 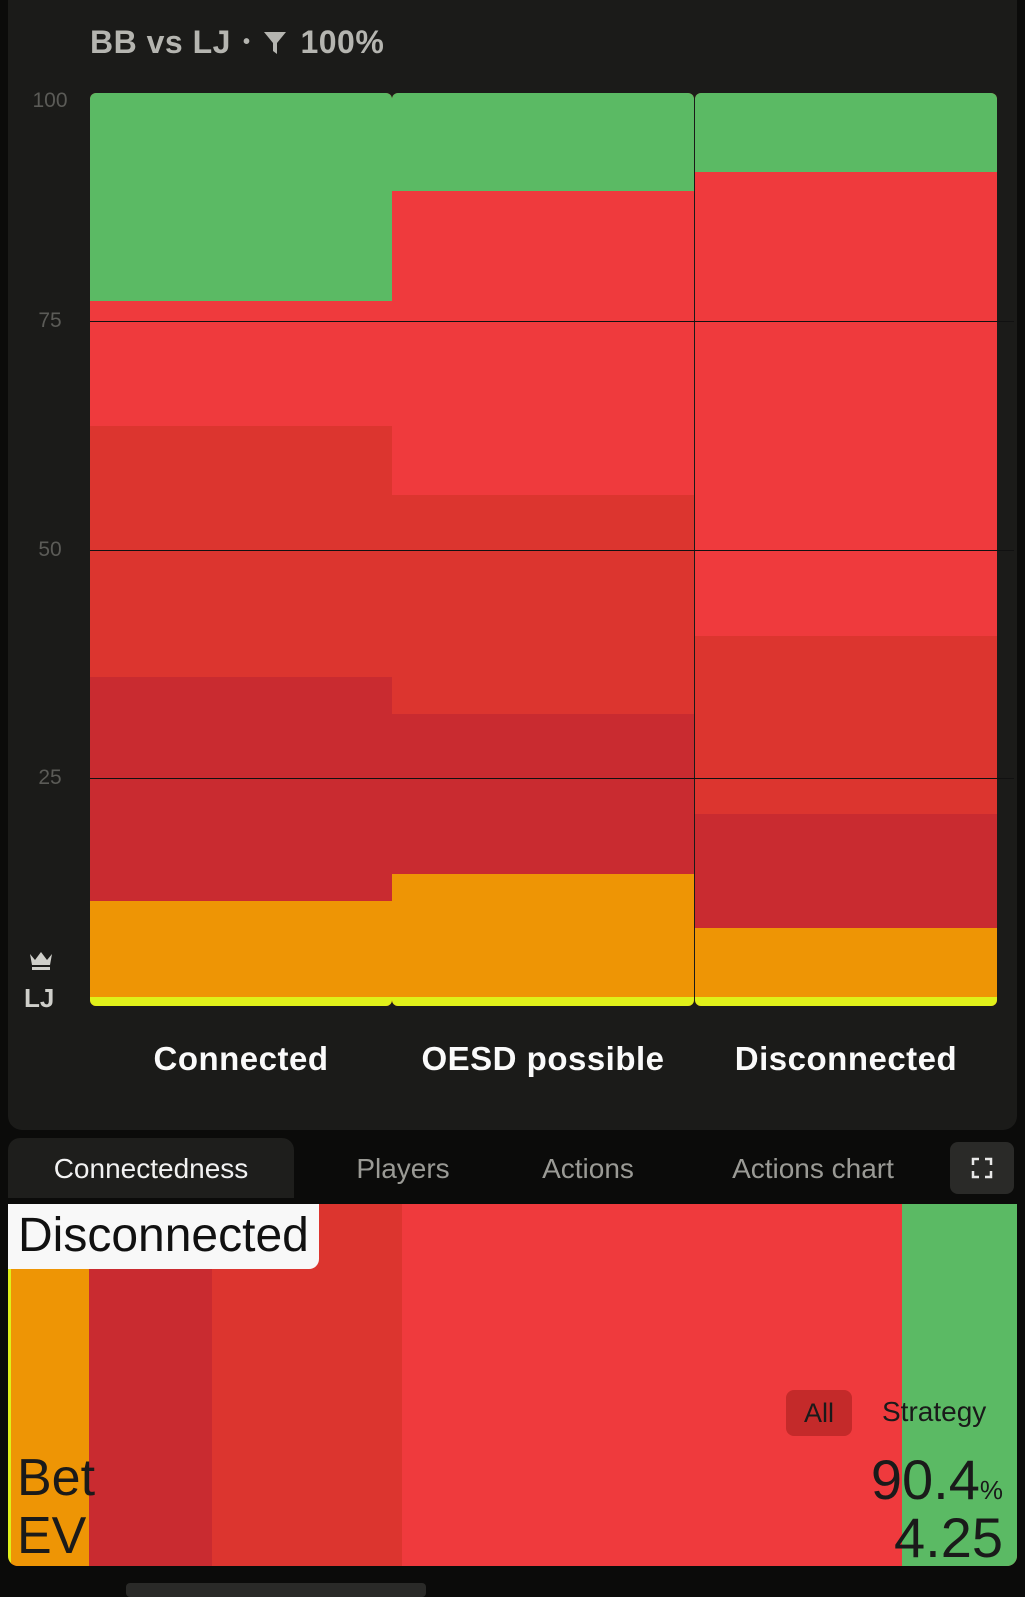 What do you see at coordinates (39, 998) in the screenshot?
I see `player-label: LJ` at bounding box center [39, 998].